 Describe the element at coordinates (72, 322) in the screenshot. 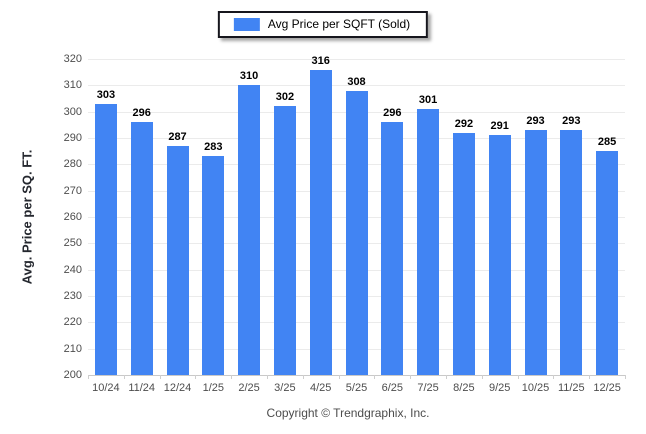

I see `y-tick-label: 220` at that location.